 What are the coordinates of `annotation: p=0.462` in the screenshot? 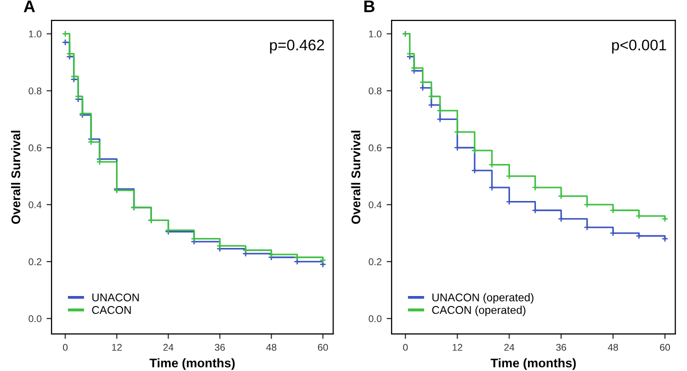 It's located at (297, 47).